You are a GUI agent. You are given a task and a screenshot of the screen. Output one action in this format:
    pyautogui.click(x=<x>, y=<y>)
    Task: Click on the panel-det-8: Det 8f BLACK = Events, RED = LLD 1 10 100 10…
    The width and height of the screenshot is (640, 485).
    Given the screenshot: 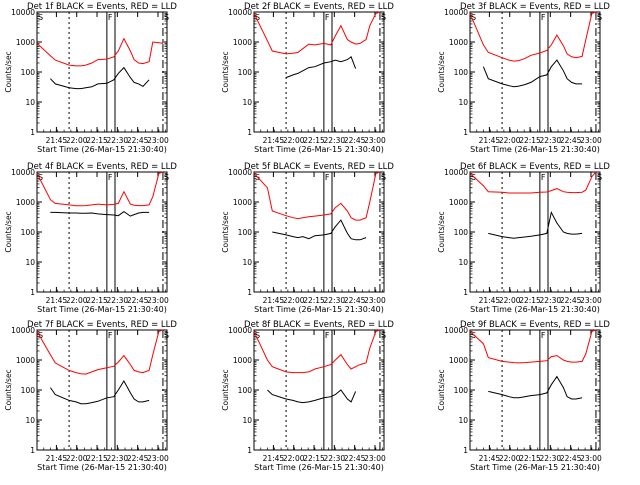 What is the action you would take?
    pyautogui.click(x=307, y=396)
    